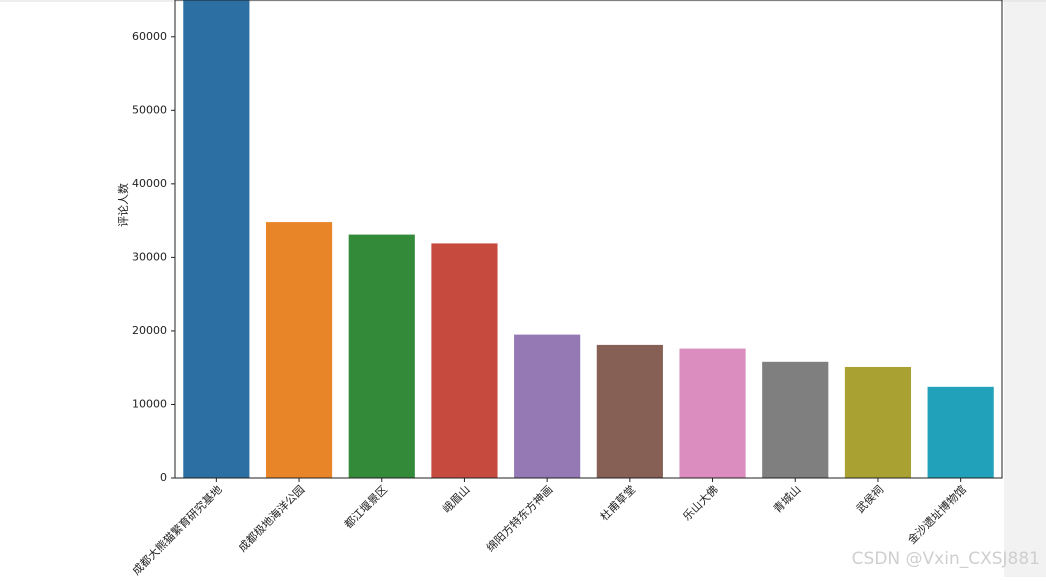  Describe the element at coordinates (176, 529) in the screenshot. I see `x-tick-label: 成都大熊猫繁育研究基地` at that location.